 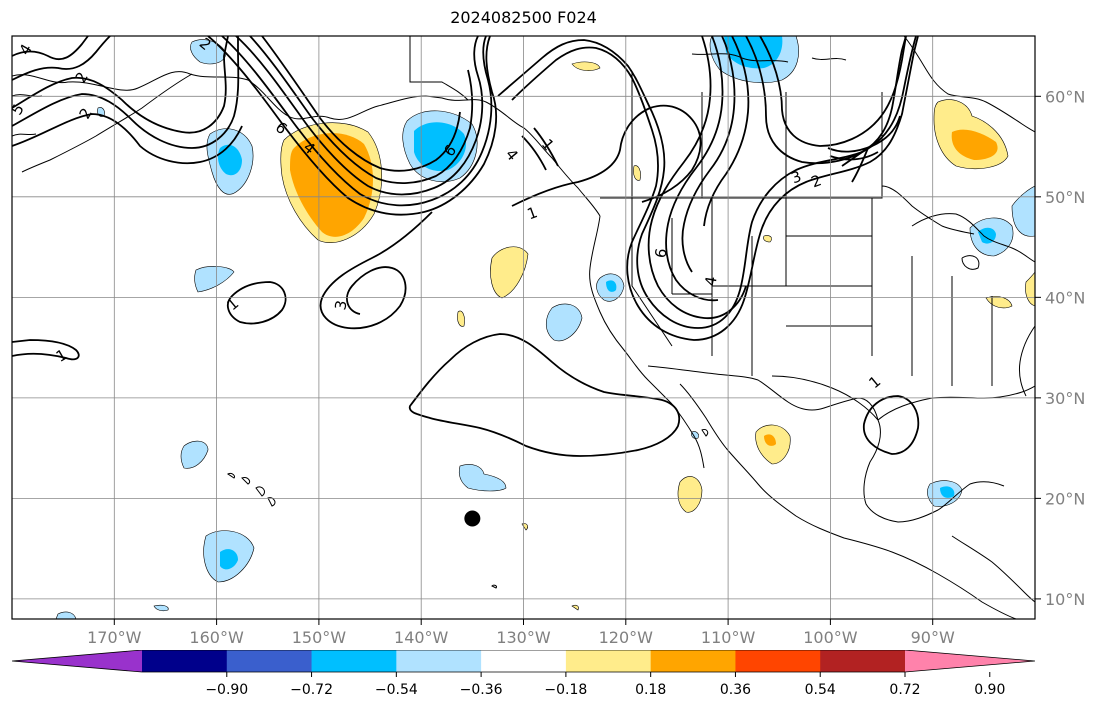 I want to click on contour-label: 4, so click(x=710, y=281).